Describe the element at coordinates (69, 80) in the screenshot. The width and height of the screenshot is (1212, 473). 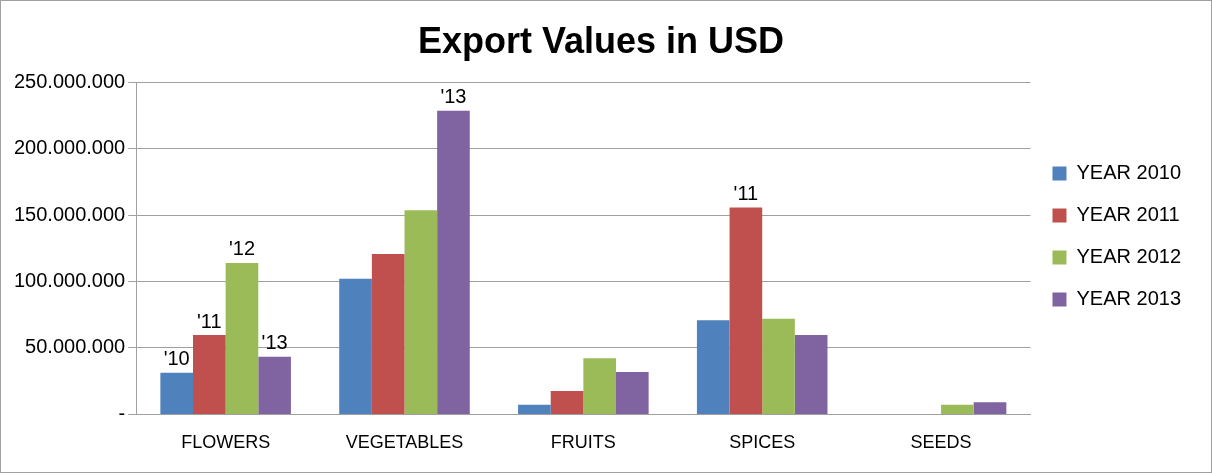
I see `y-tick-label: 250.000.000` at that location.